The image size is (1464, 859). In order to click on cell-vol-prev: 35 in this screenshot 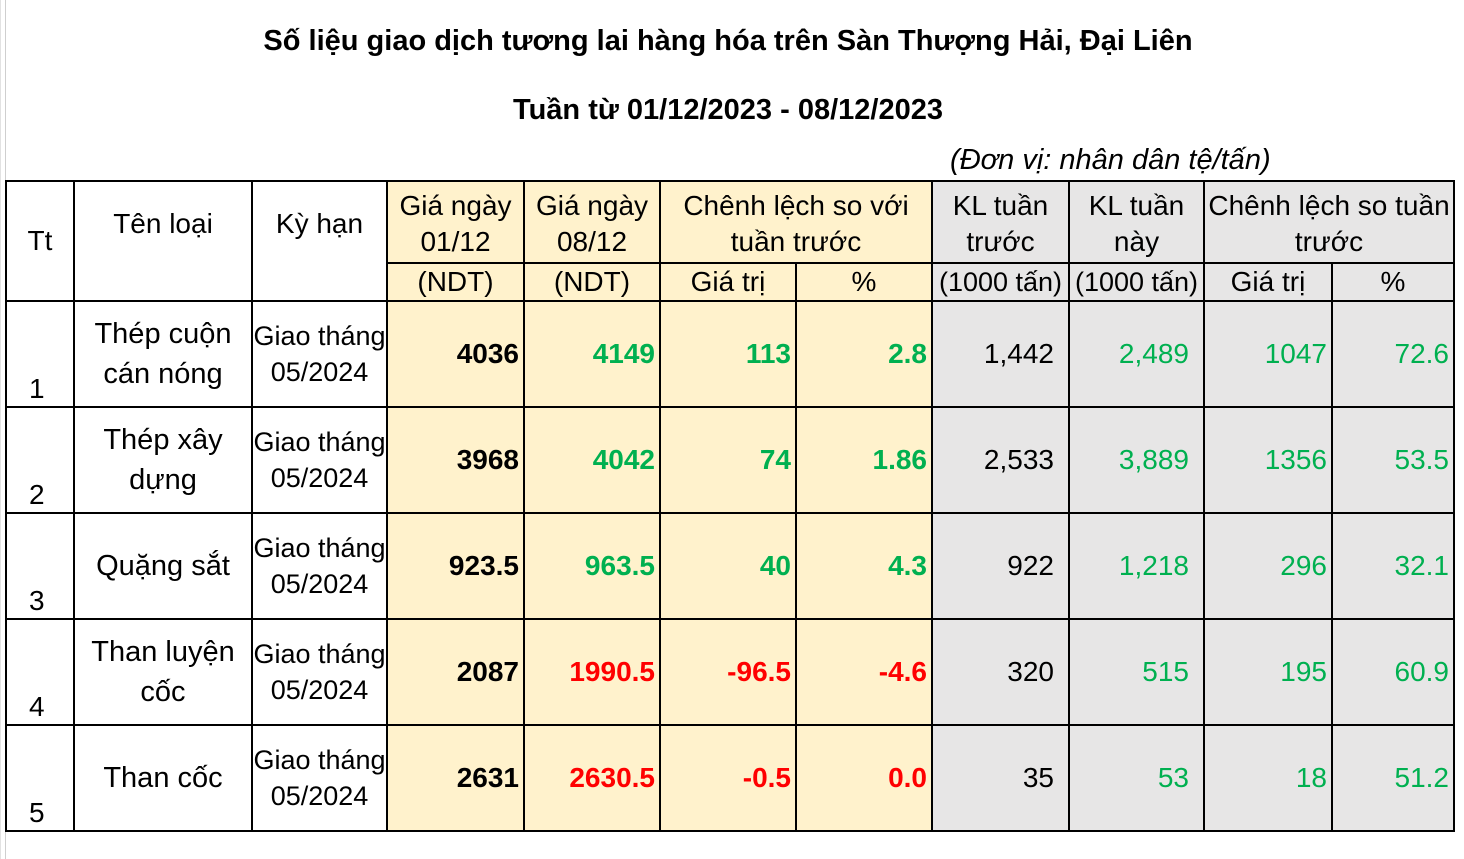, I will do `click(1000, 778)`.